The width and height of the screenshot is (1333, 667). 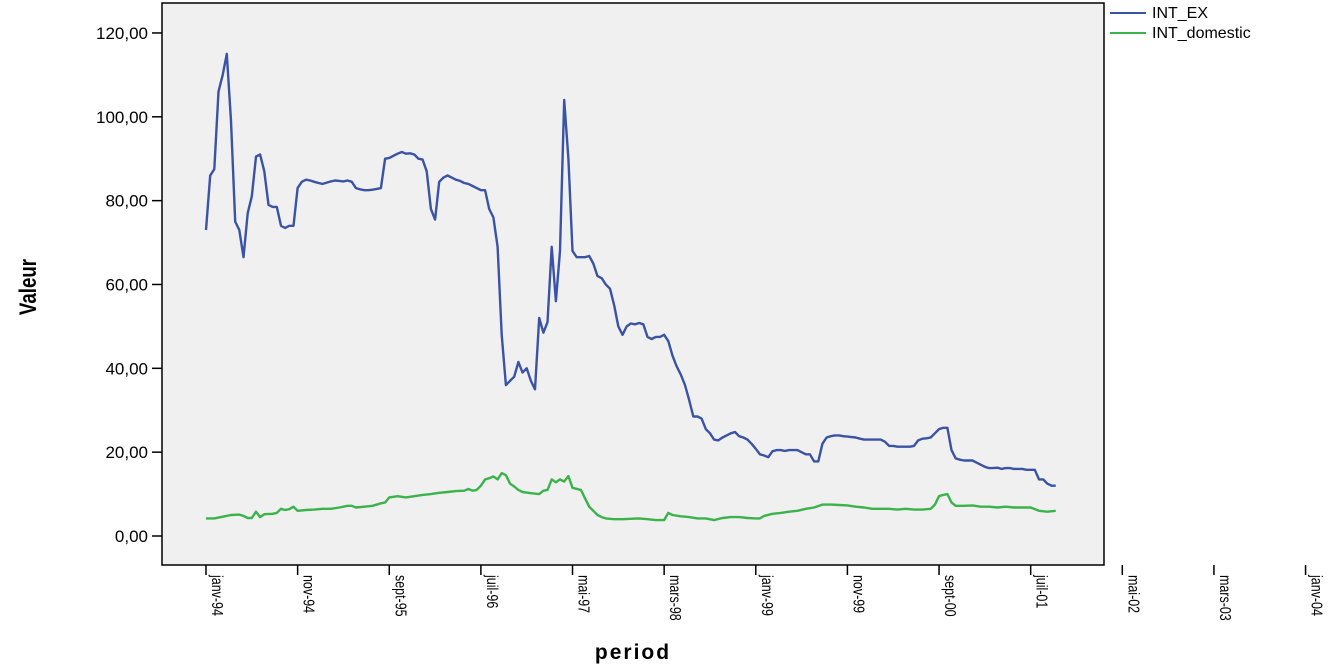 I want to click on legend-label: INT_domestic, so click(x=1201, y=33).